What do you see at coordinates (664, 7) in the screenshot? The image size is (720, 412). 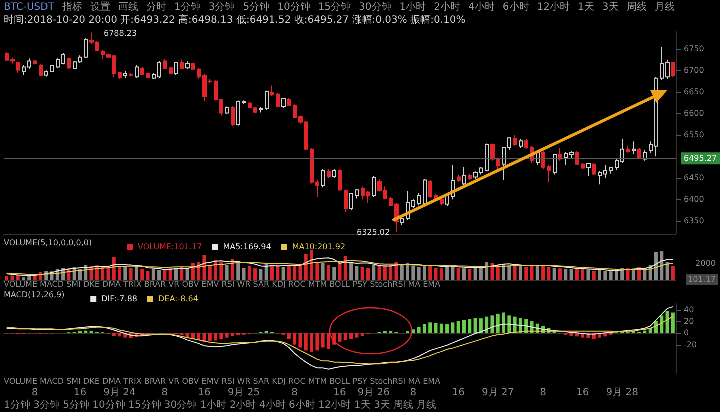 I see `text: 月线` at bounding box center [664, 7].